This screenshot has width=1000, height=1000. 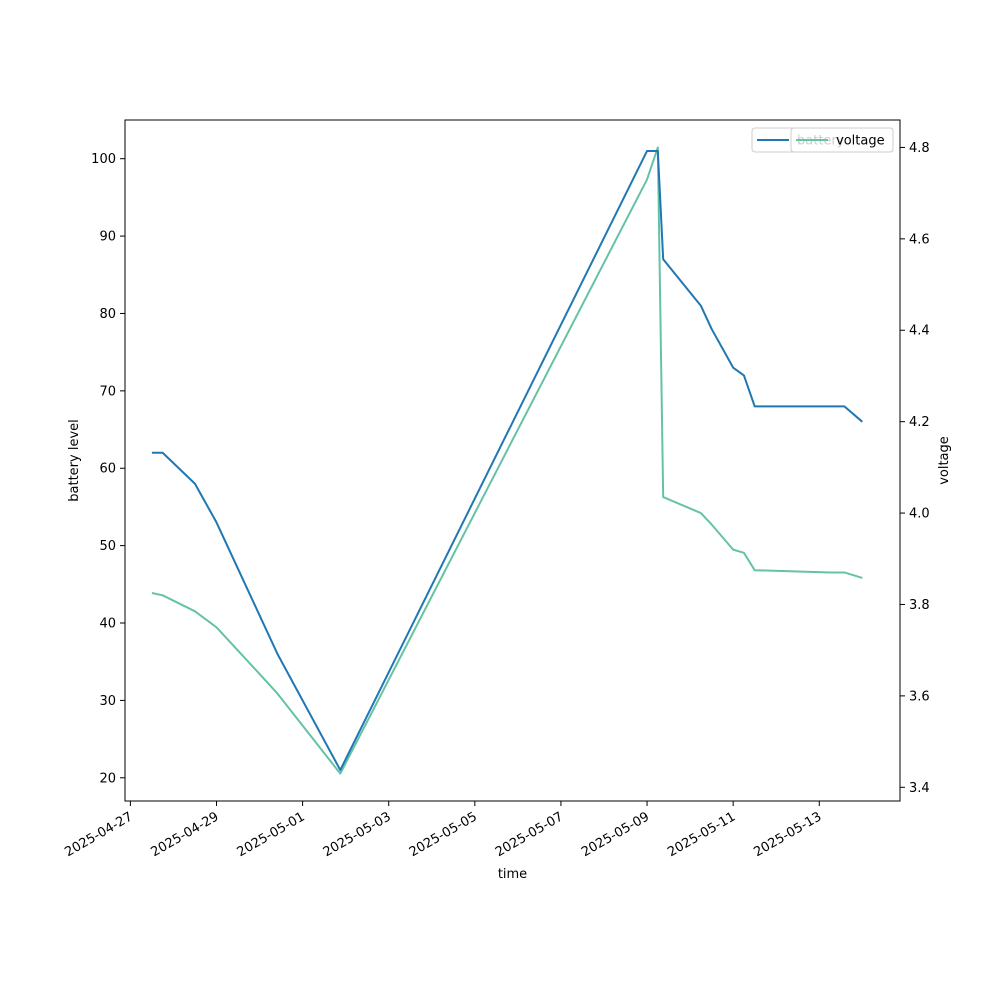 I want to click on legends: batteryvoltage, so click(x=822, y=140).